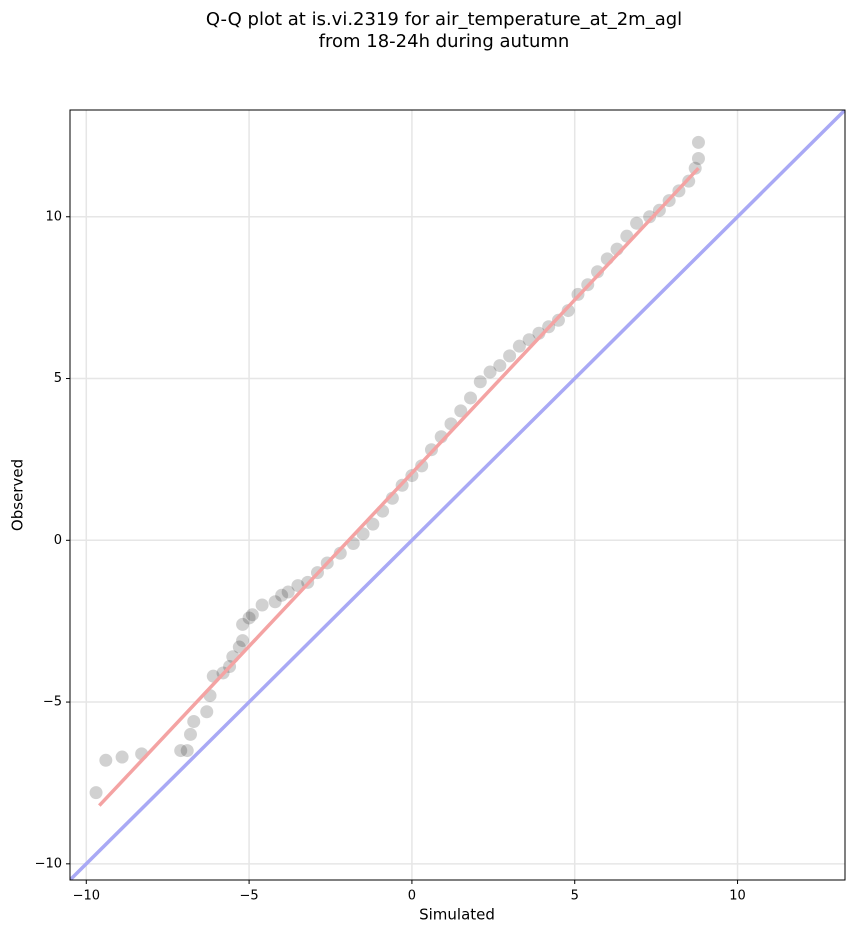 The image size is (854, 934). I want to click on y-tick-label: 0, so click(58, 540).